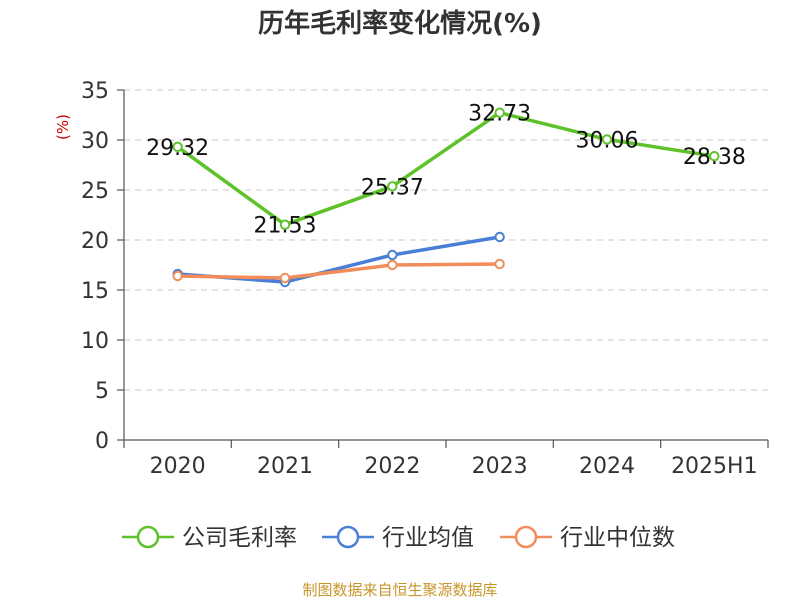 This screenshot has height=600, width=800. I want to click on x-tick-label: 2024, so click(607, 466).